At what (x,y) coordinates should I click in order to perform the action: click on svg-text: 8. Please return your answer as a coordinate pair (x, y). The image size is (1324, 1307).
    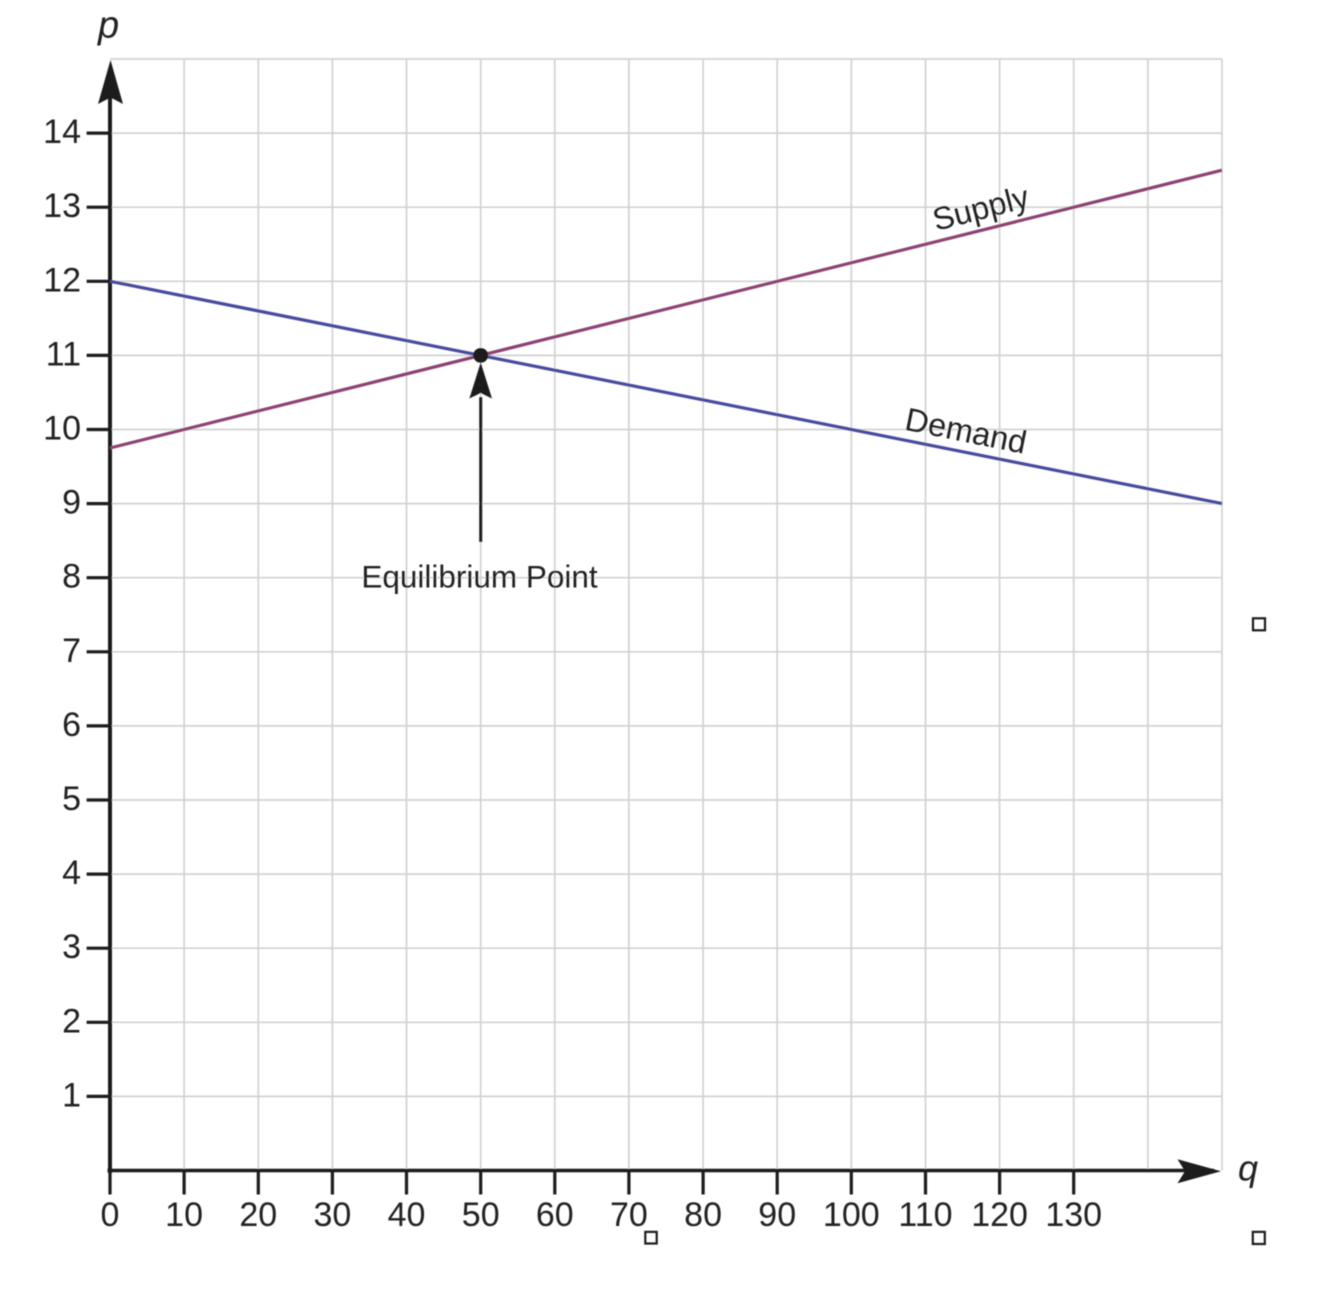
    Looking at the image, I should click on (71, 577).